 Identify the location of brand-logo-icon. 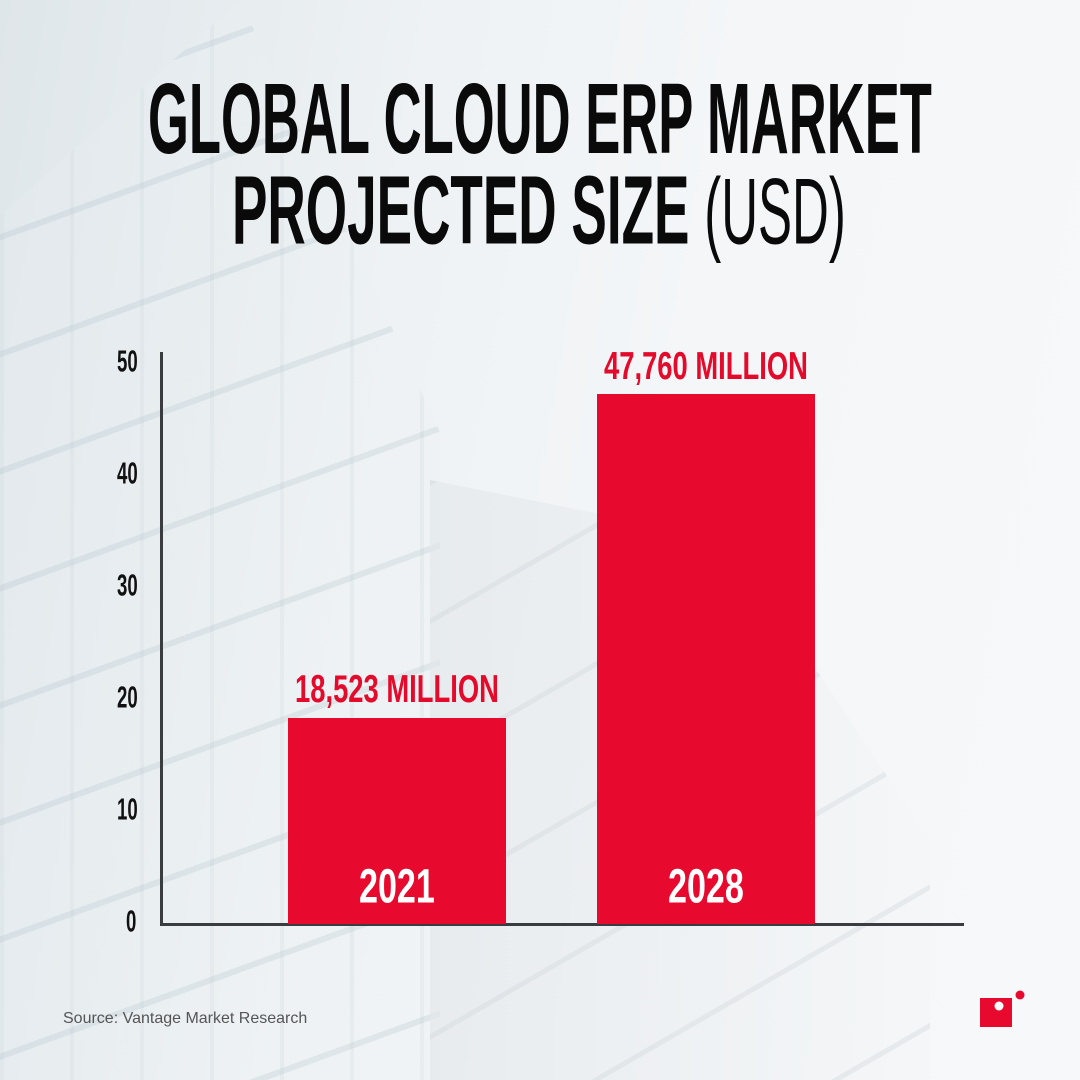
(1005, 1012).